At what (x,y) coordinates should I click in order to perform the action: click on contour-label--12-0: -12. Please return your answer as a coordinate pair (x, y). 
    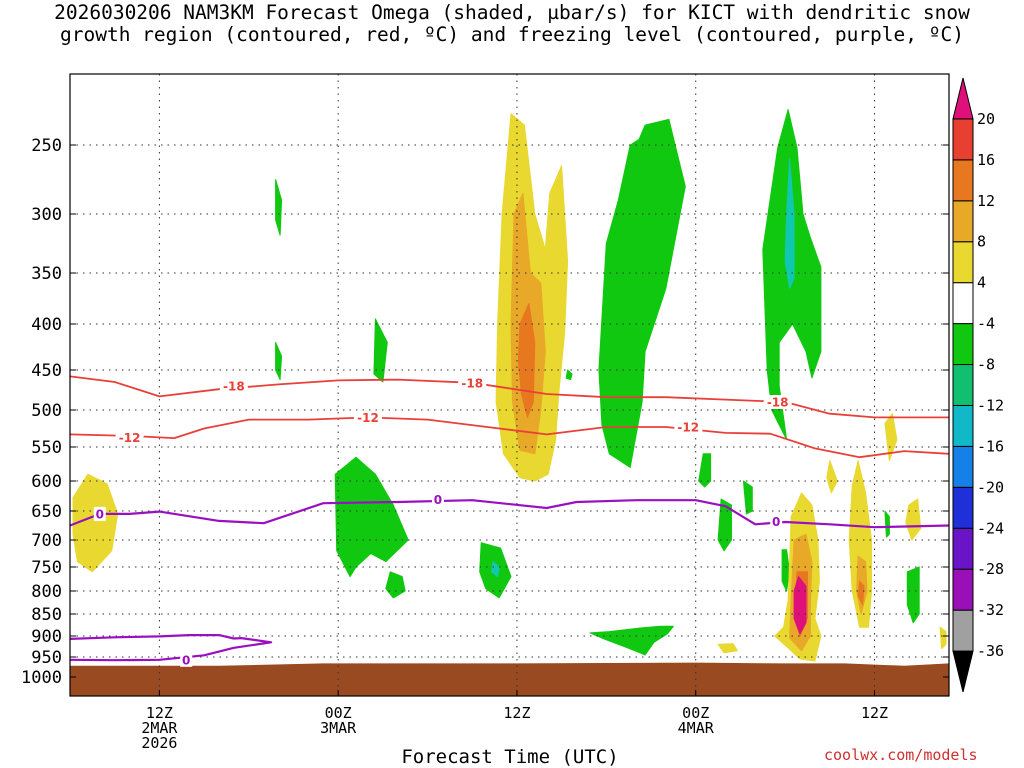
    Looking at the image, I should click on (130, 438).